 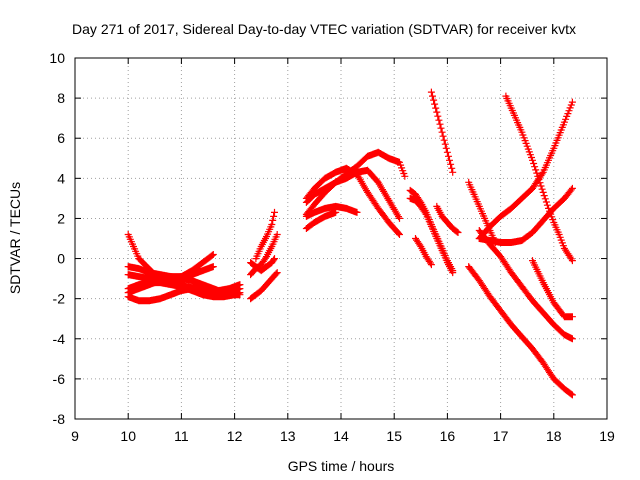 What do you see at coordinates (15, 238) in the screenshot?
I see `y-axis-label: SDTVAR / TECUs` at bounding box center [15, 238].